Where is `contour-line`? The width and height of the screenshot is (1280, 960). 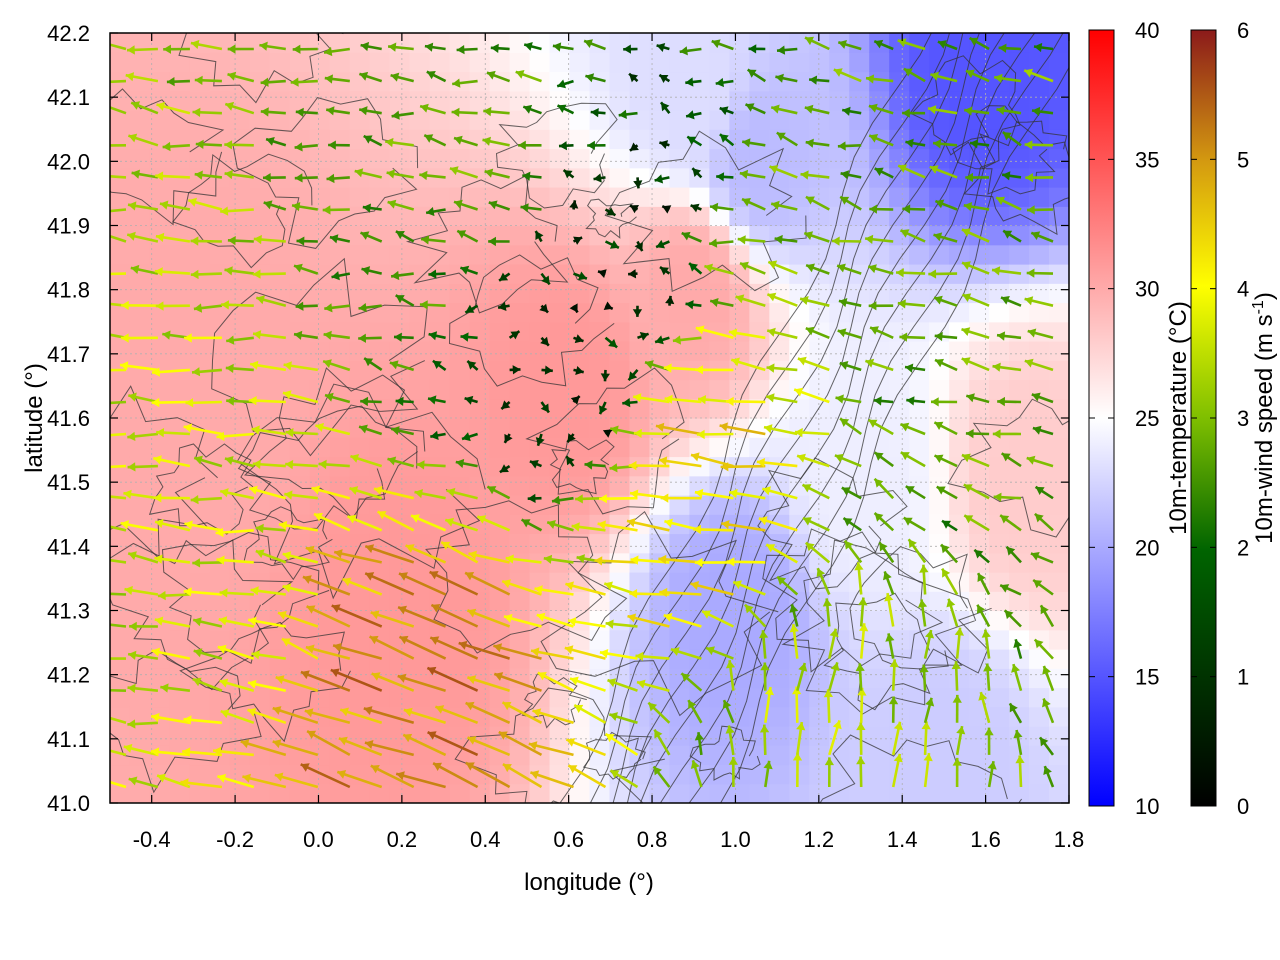 contour-line is located at coordinates (361, 491).